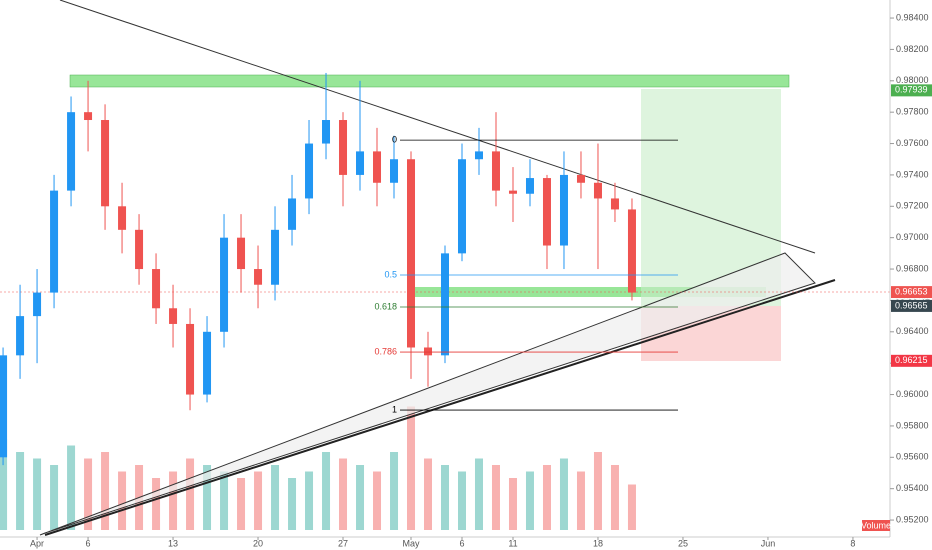  What do you see at coordinates (683, 543) in the screenshot?
I see `x-tick-label: 25` at bounding box center [683, 543].